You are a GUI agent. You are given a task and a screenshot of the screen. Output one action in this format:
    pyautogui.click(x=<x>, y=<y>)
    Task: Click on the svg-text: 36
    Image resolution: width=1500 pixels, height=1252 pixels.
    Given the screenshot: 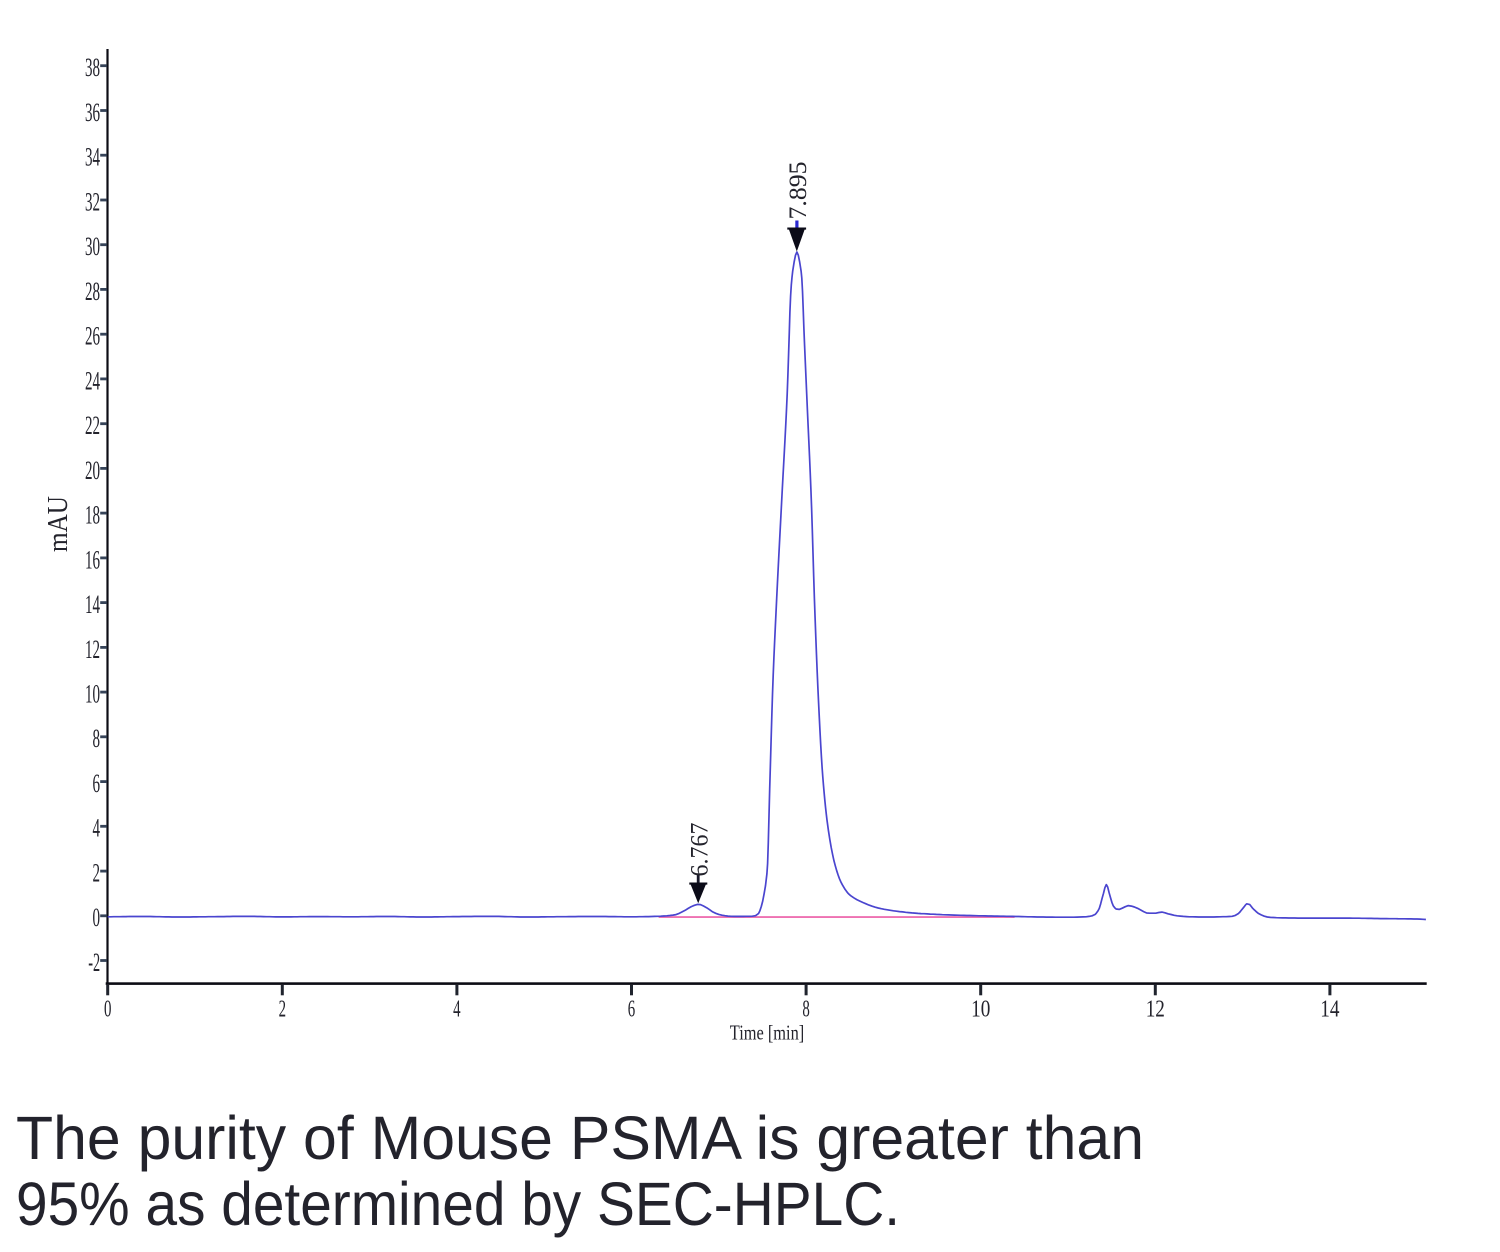 What is the action you would take?
    pyautogui.click(x=92, y=112)
    